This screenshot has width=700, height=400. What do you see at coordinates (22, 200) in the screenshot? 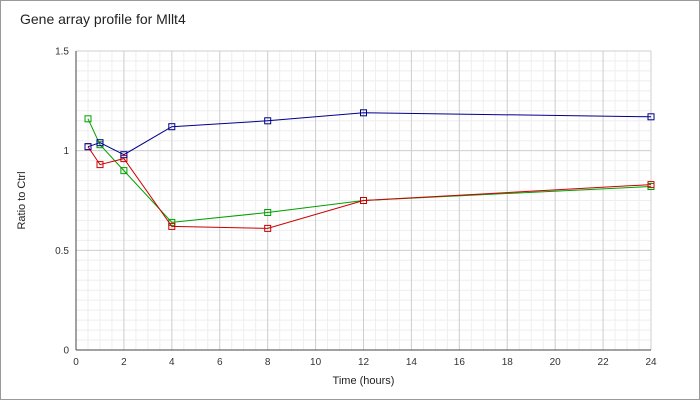
I see `y-axis-label: Ratio to Ctrl` at bounding box center [22, 200].